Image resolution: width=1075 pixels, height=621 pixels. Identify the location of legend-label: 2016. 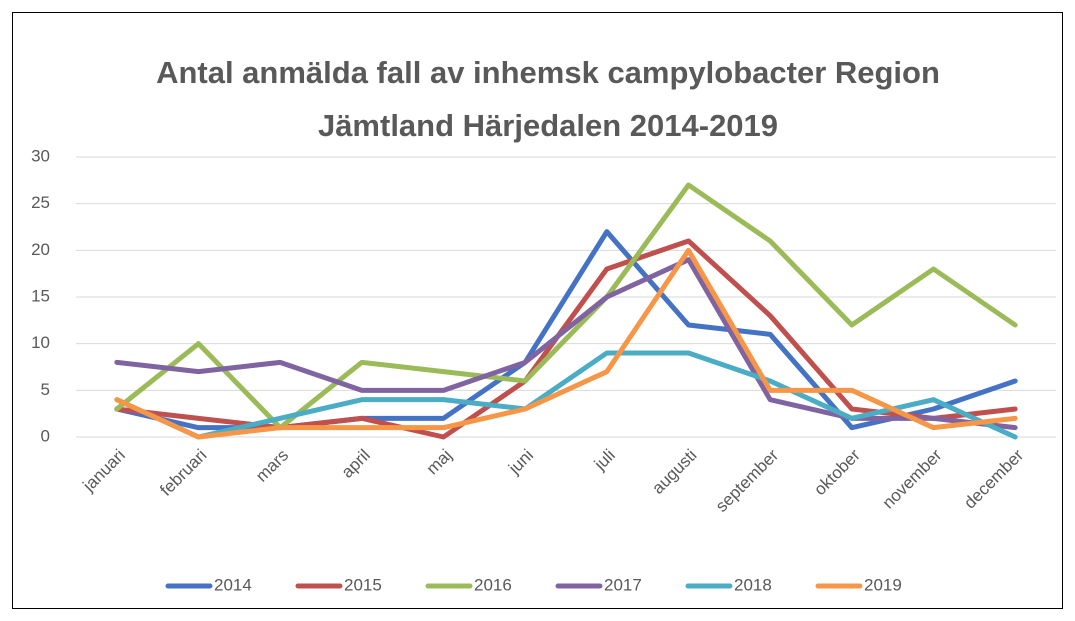
(493, 584).